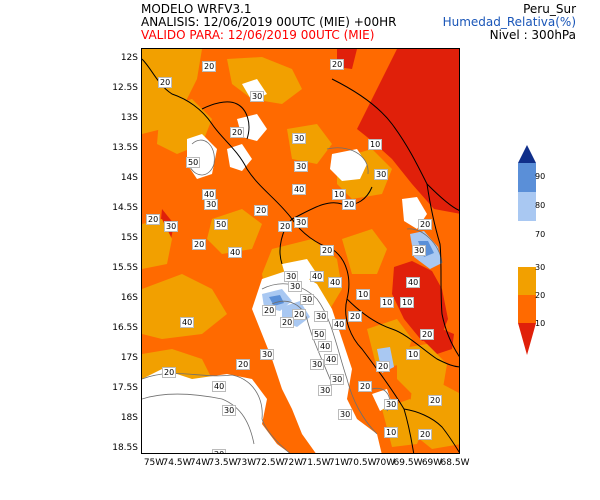  What do you see at coordinates (540, 205) in the screenshot?
I see `colorbar-label: 80` at bounding box center [540, 205].